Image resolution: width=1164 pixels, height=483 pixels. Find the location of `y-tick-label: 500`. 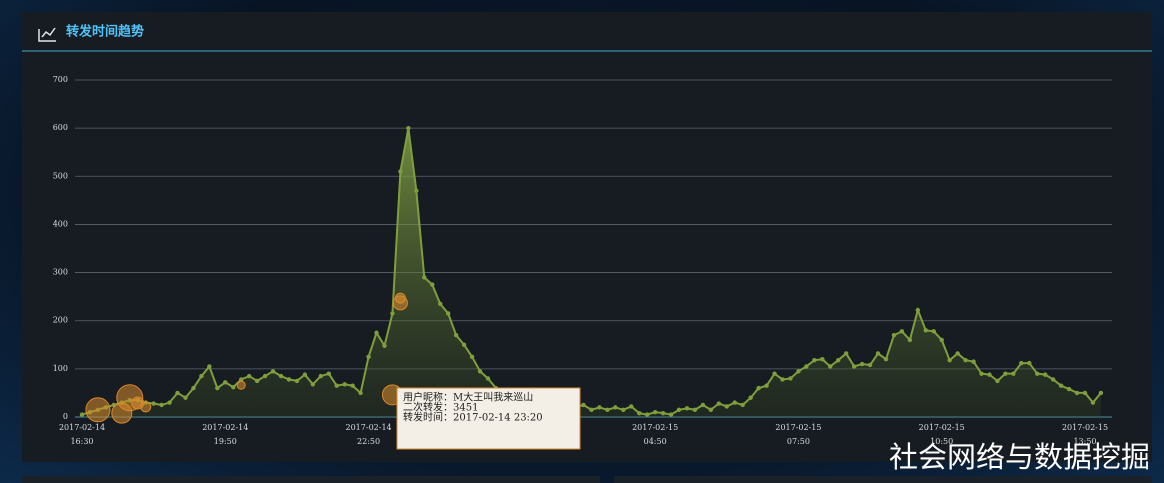

y-tick-label: 500 is located at coordinates (60, 175).